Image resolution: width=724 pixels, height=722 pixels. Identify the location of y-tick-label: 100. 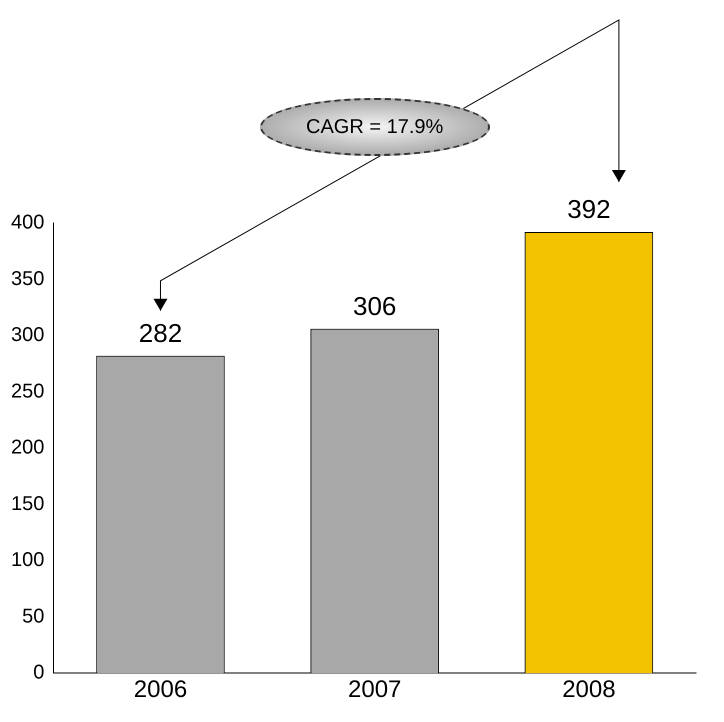
(27, 560).